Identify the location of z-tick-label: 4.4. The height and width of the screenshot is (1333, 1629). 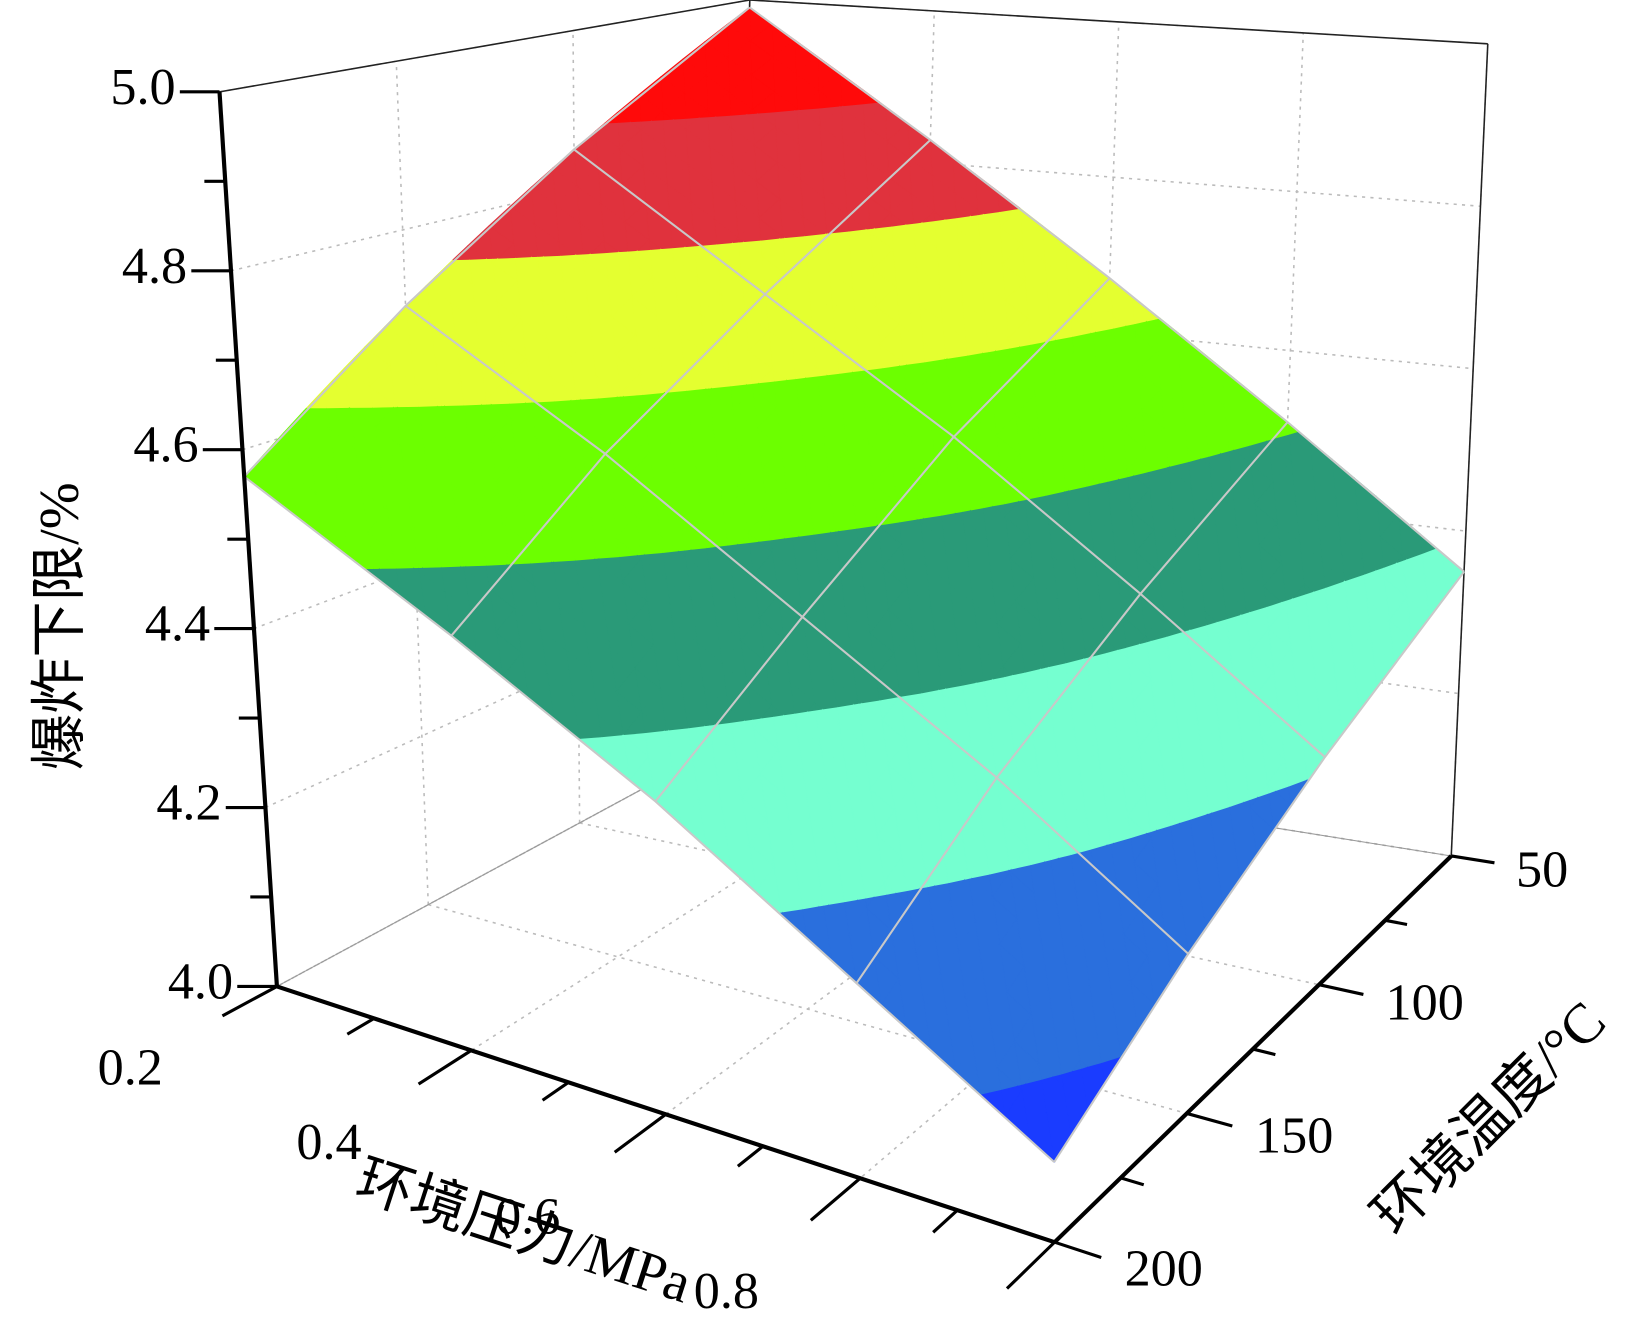
(177, 624).